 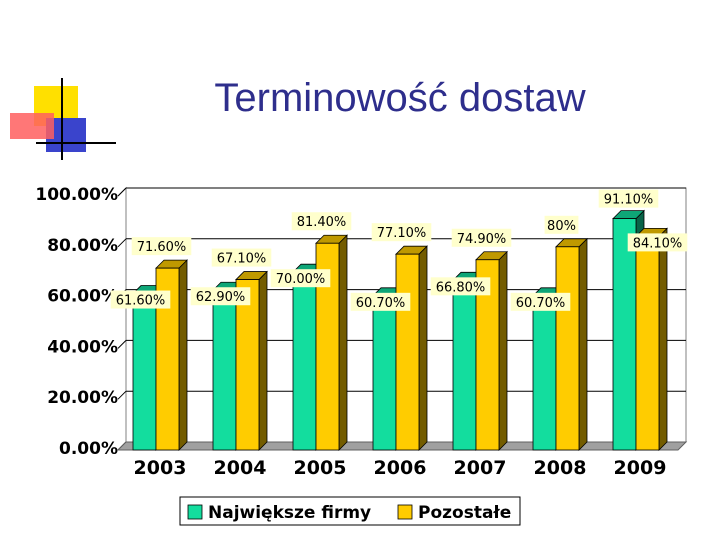 I want to click on data-label-najwieksze-firmy: 62.90%, so click(x=221, y=297).